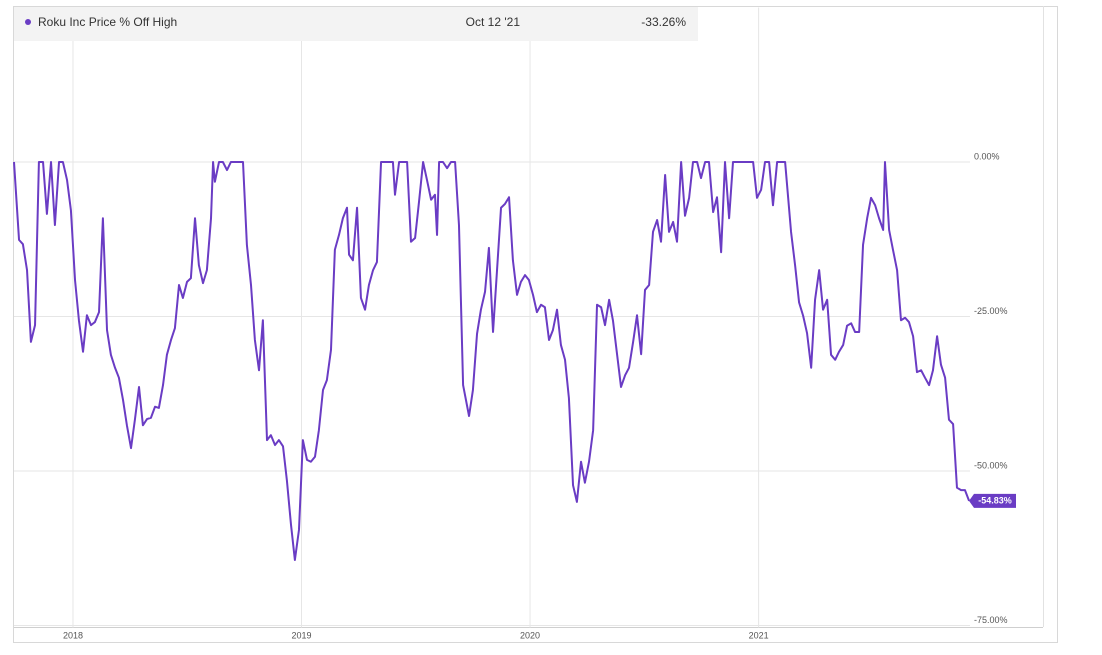 The image size is (1102, 655). I want to click on y-tick-label: -25.00%, so click(991, 311).